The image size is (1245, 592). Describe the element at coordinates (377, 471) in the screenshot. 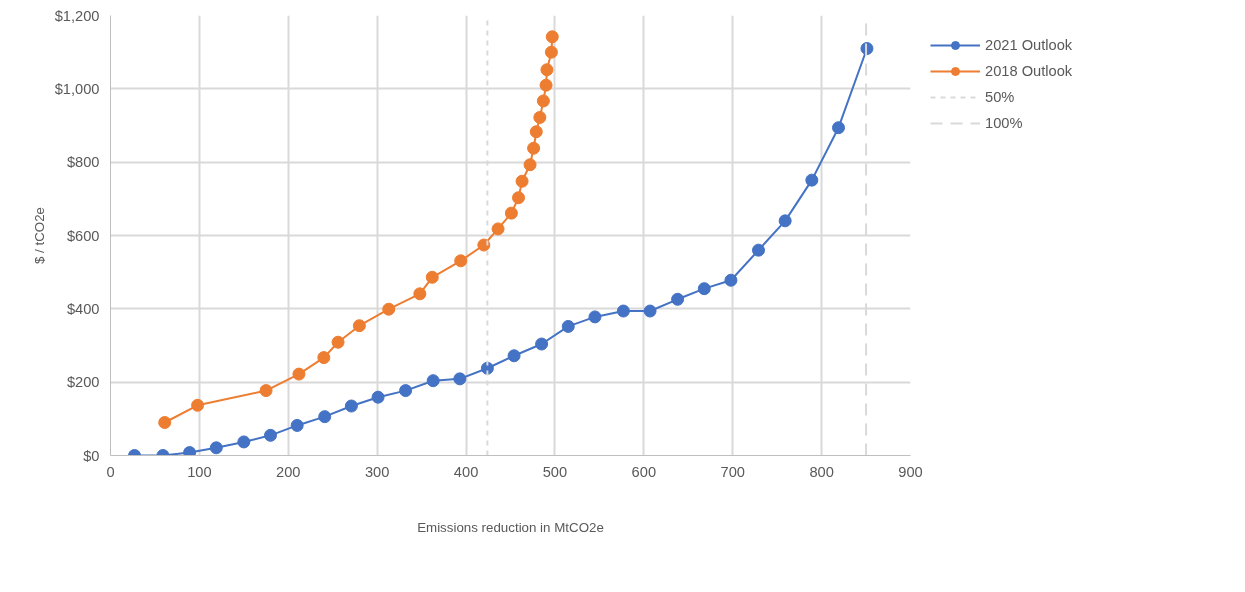

I see `x-tick-label: 300` at that location.